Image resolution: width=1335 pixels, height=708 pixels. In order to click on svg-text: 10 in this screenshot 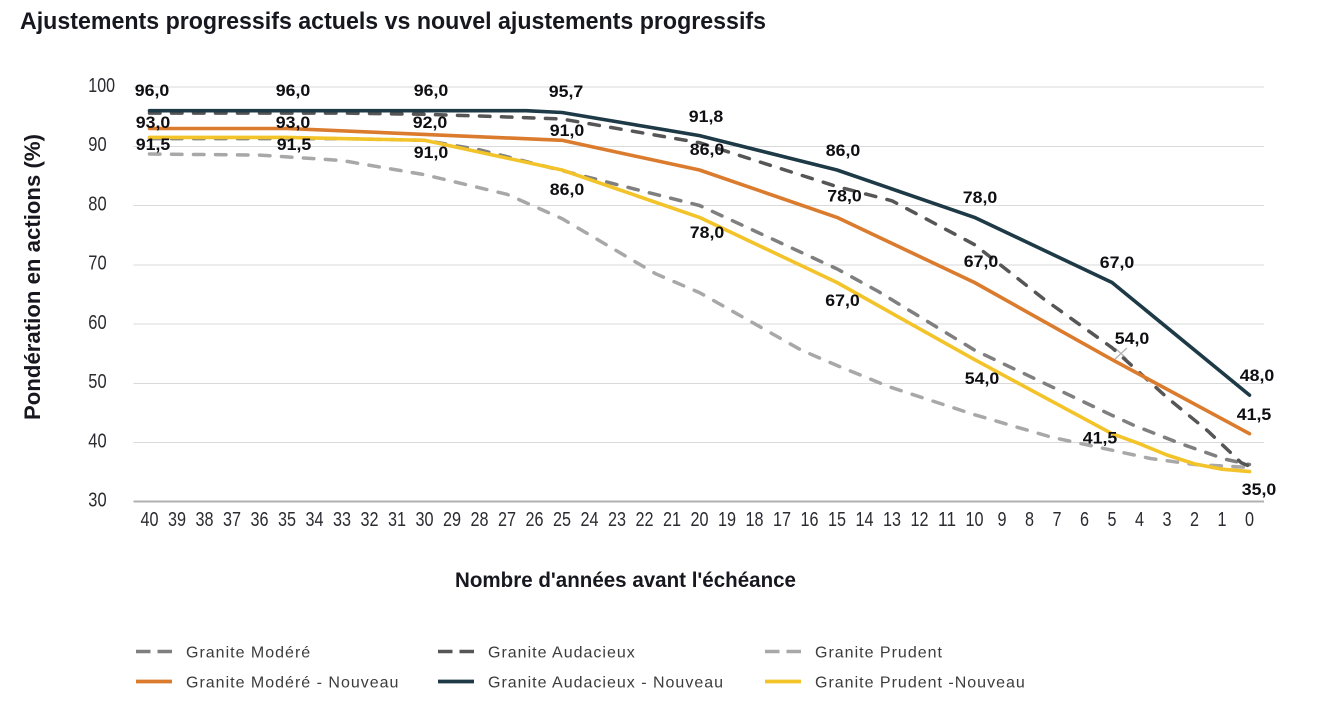, I will do `click(975, 520)`.